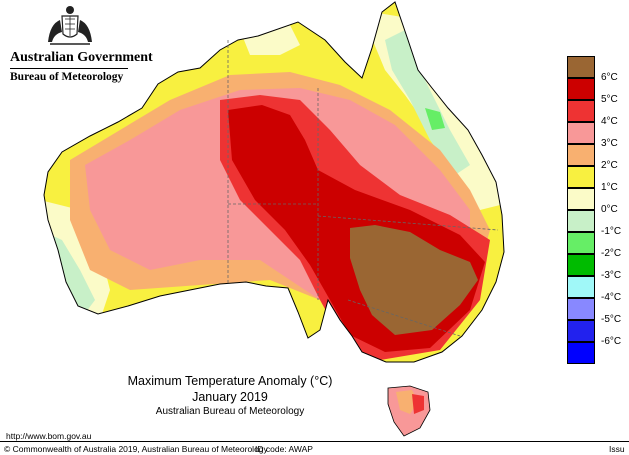 The image size is (629, 455). What do you see at coordinates (611, 341) in the screenshot?
I see `legend-label: -6°C` at bounding box center [611, 341].